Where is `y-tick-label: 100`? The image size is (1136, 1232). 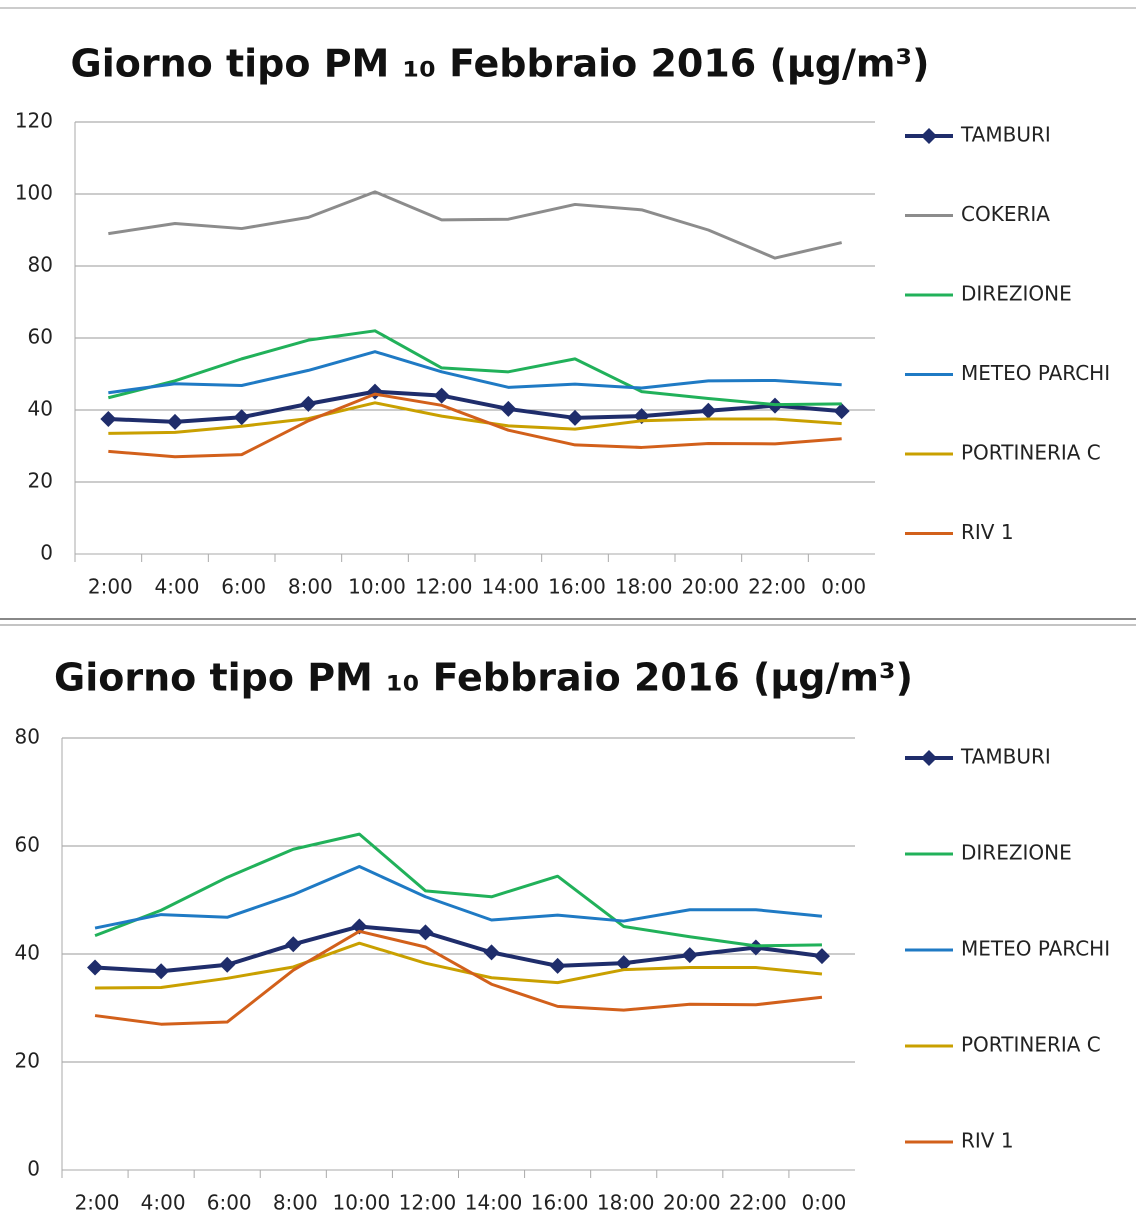 y-tick-label: 100 is located at coordinates (34, 193).